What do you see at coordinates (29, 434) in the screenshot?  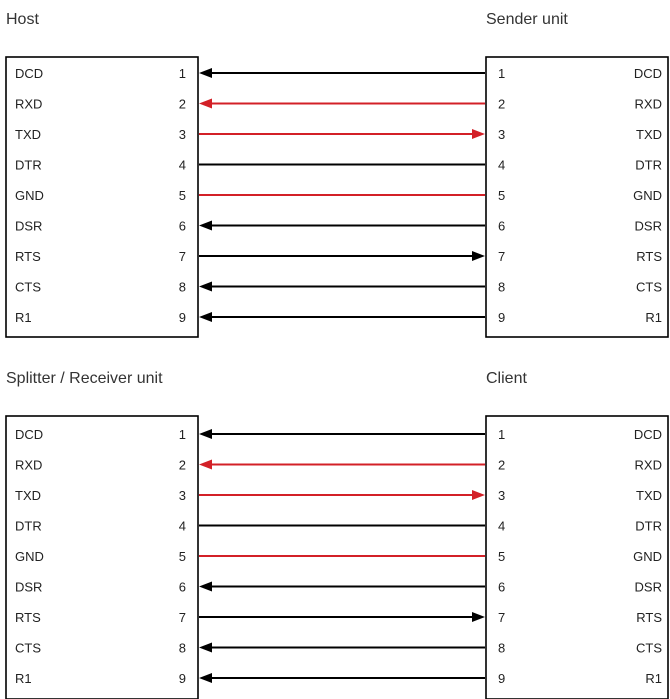 I see `left-signal-name: DCD` at bounding box center [29, 434].